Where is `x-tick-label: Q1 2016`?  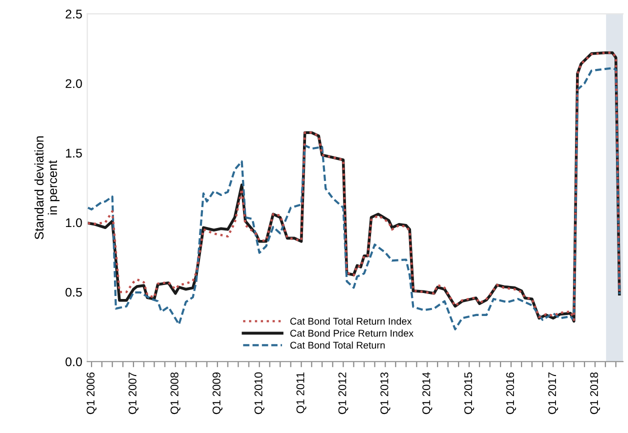
x-tick-label: Q1 2016 is located at coordinates (511, 393).